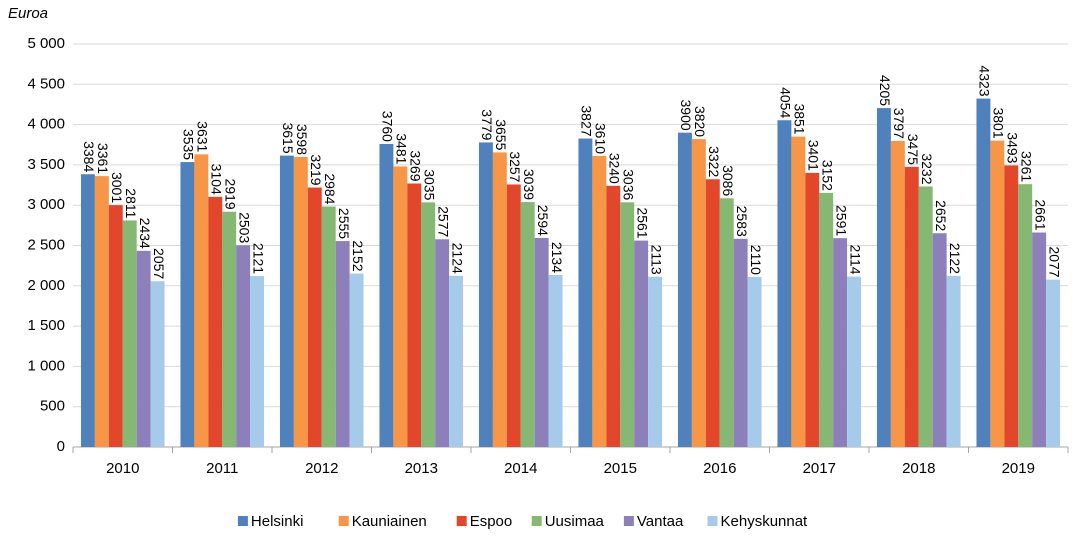  Describe the element at coordinates (402, 148) in the screenshot. I see `data-label: 3481` at that location.